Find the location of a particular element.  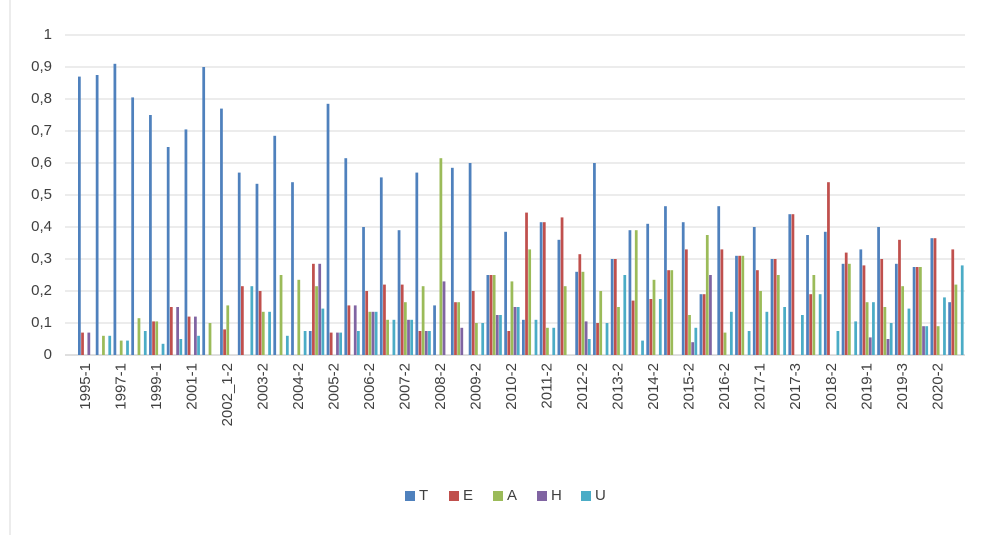

x-tick-label: 2009-2 is located at coordinates (476, 386).